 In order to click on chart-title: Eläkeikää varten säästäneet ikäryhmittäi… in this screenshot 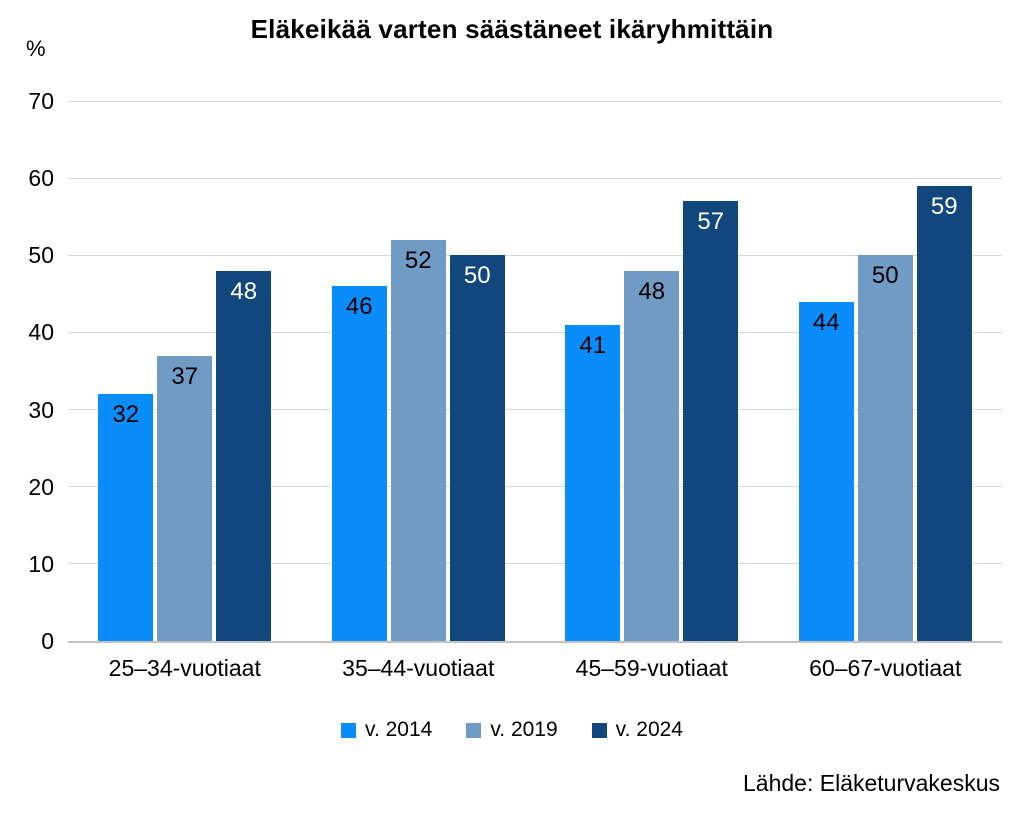, I will do `click(512, 29)`.